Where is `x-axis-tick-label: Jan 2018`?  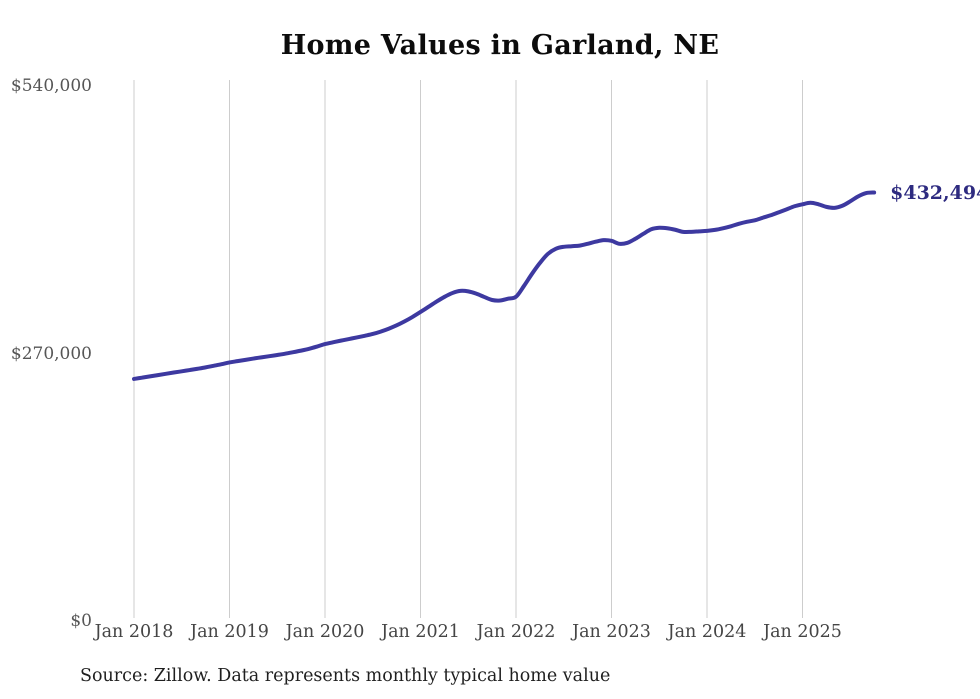 x-axis-tick-label: Jan 2018 is located at coordinates (134, 632).